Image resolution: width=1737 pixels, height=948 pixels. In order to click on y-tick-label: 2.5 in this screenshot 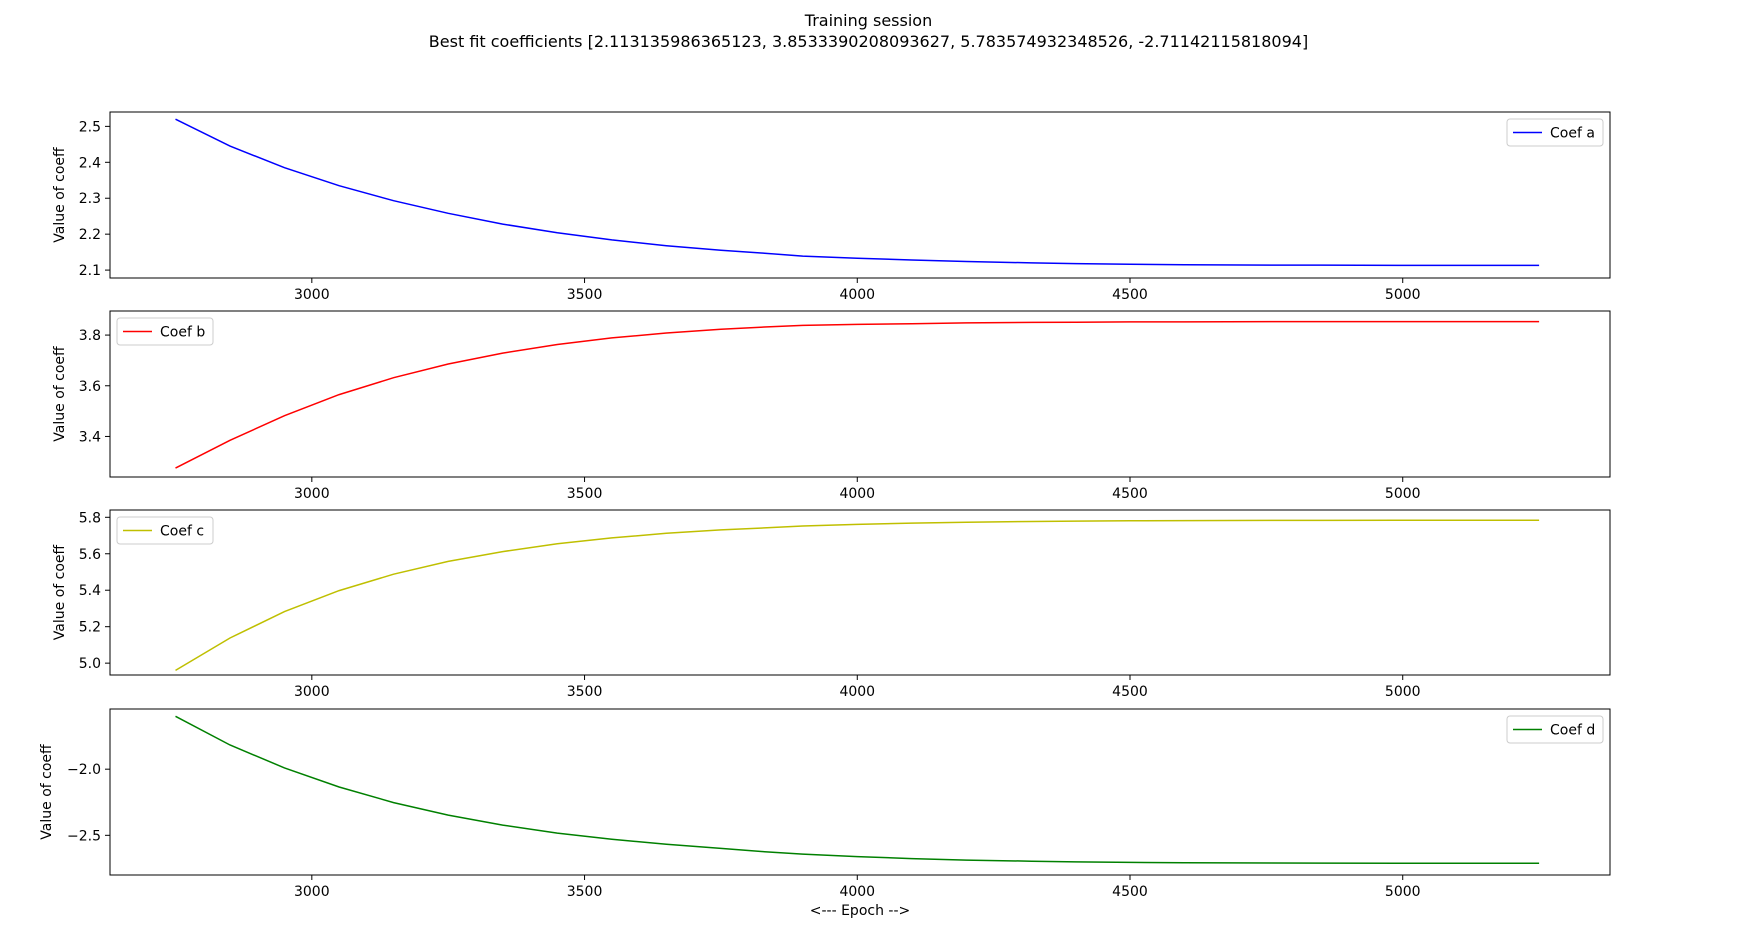, I will do `click(90, 127)`.